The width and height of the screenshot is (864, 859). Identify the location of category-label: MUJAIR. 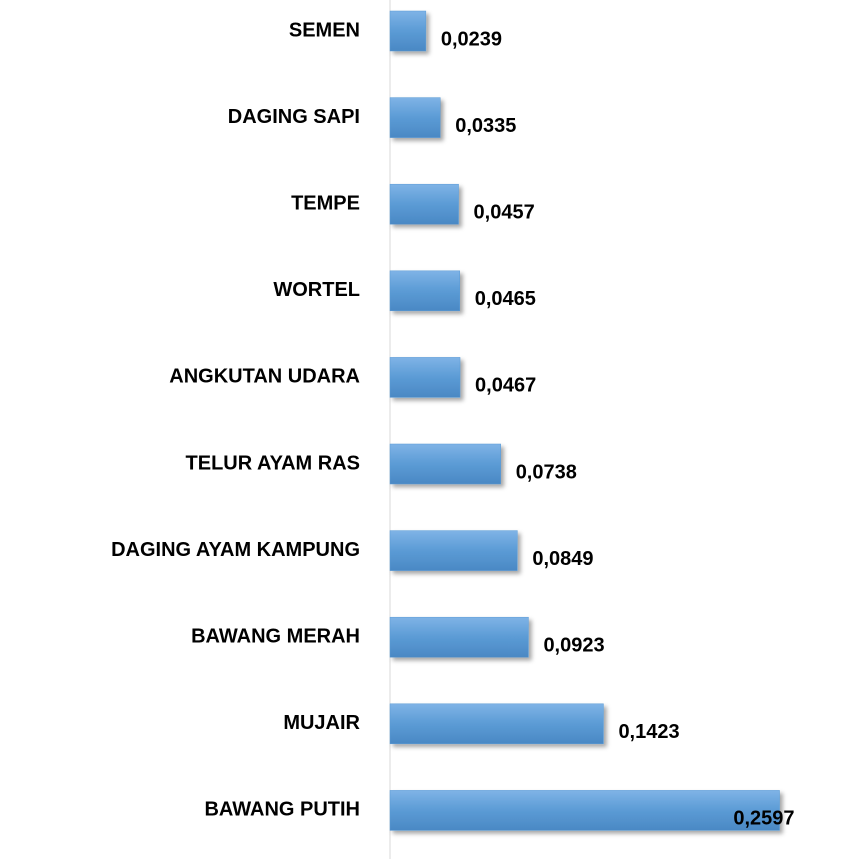
(321, 723).